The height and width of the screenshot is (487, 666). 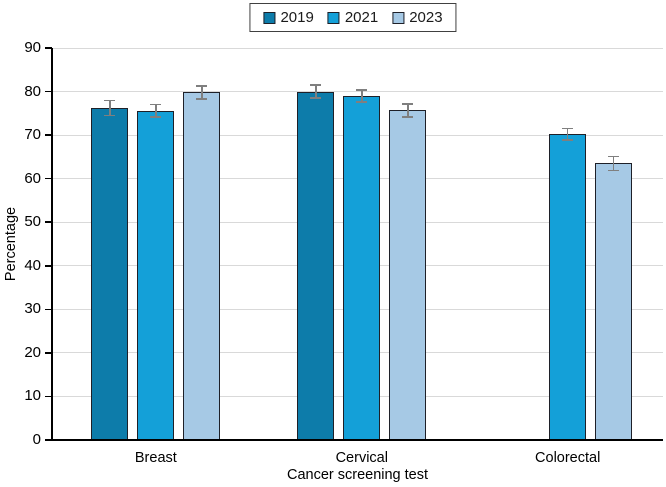 What do you see at coordinates (202, 86) in the screenshot?
I see `error-bar-breast-2023-cap-top` at bounding box center [202, 86].